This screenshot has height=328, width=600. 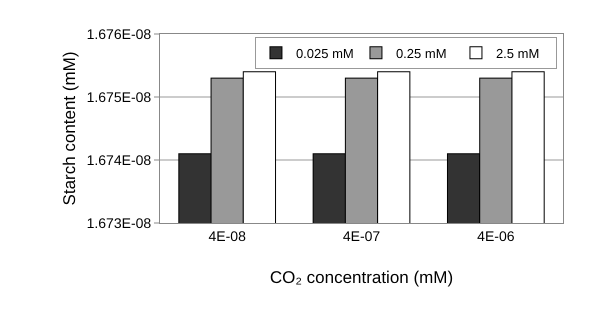 What do you see at coordinates (119, 96) in the screenshot?
I see `y-tick-label: 1.675E-08` at bounding box center [119, 96].